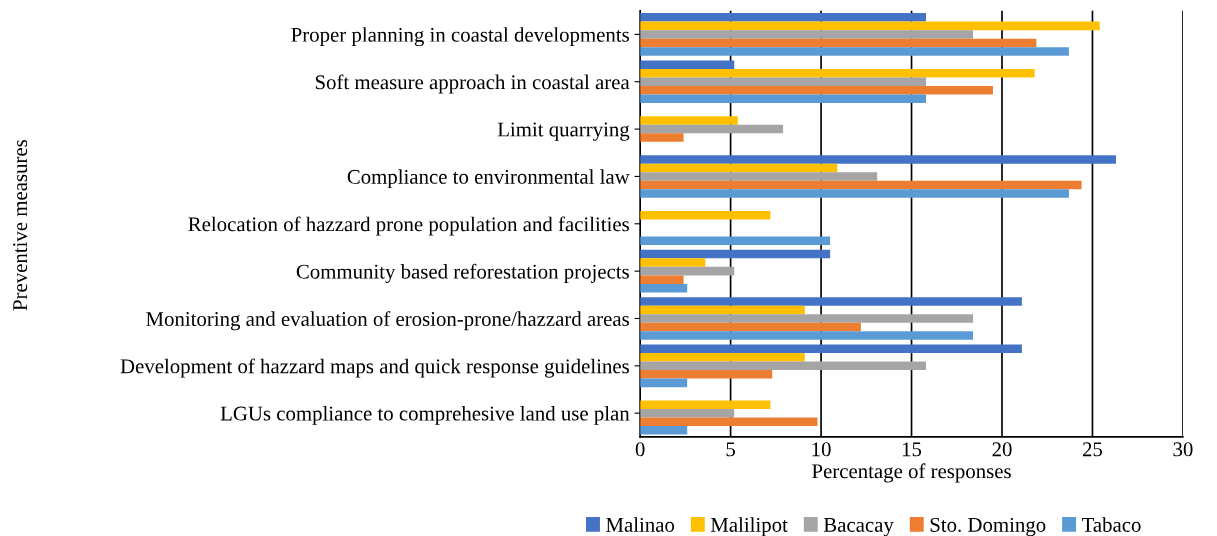  I want to click on x-tick-label: 5, so click(730, 449).